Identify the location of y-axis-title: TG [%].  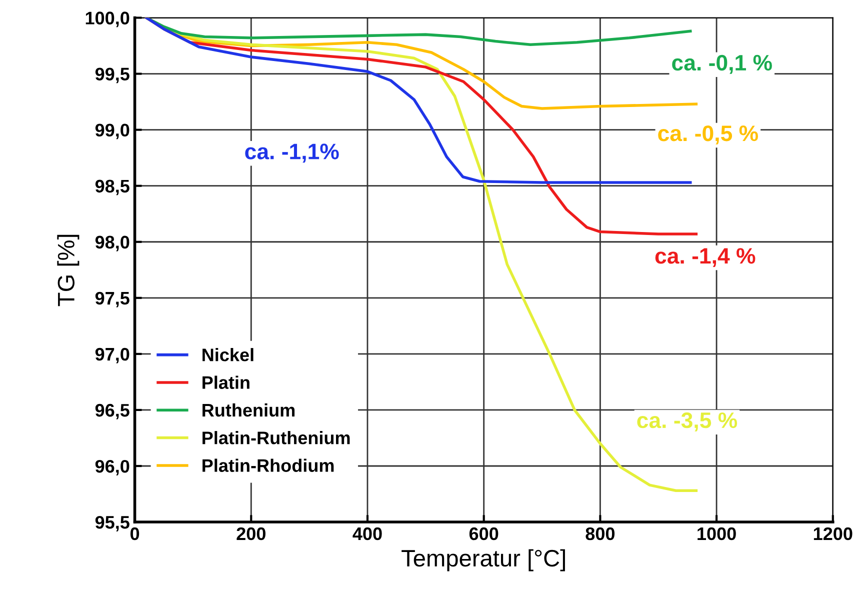
(68, 270).